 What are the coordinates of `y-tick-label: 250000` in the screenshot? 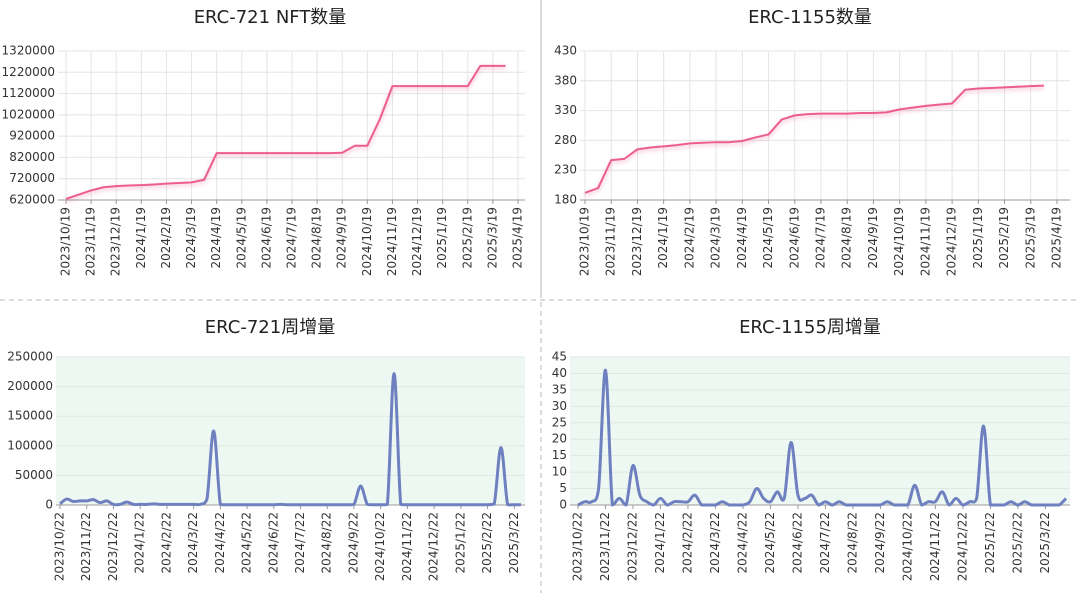 It's located at (30, 357).